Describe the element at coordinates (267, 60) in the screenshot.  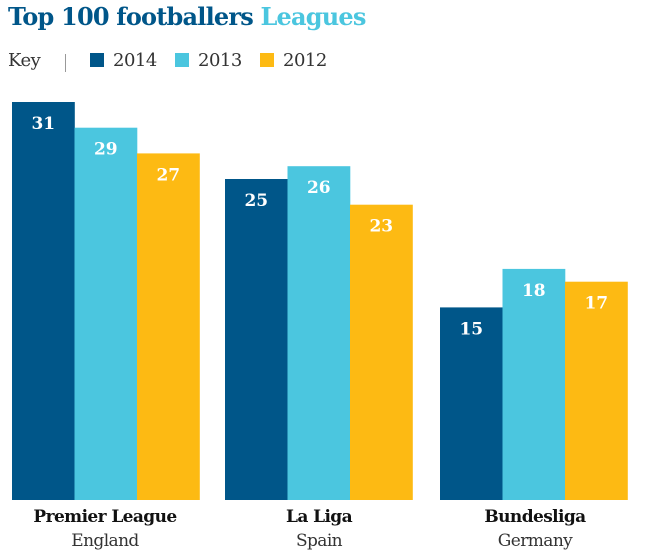
I see `legend-swatch-2012` at that location.